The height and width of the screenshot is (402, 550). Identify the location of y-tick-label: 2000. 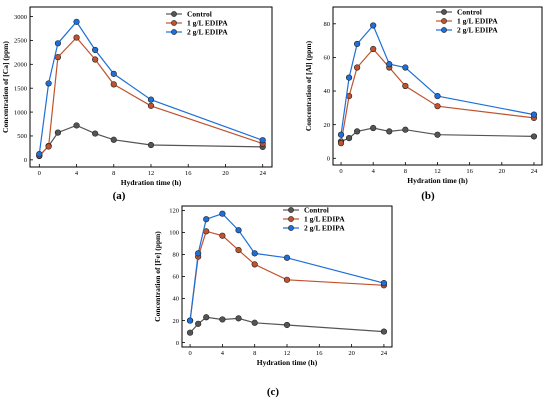
(20, 65).